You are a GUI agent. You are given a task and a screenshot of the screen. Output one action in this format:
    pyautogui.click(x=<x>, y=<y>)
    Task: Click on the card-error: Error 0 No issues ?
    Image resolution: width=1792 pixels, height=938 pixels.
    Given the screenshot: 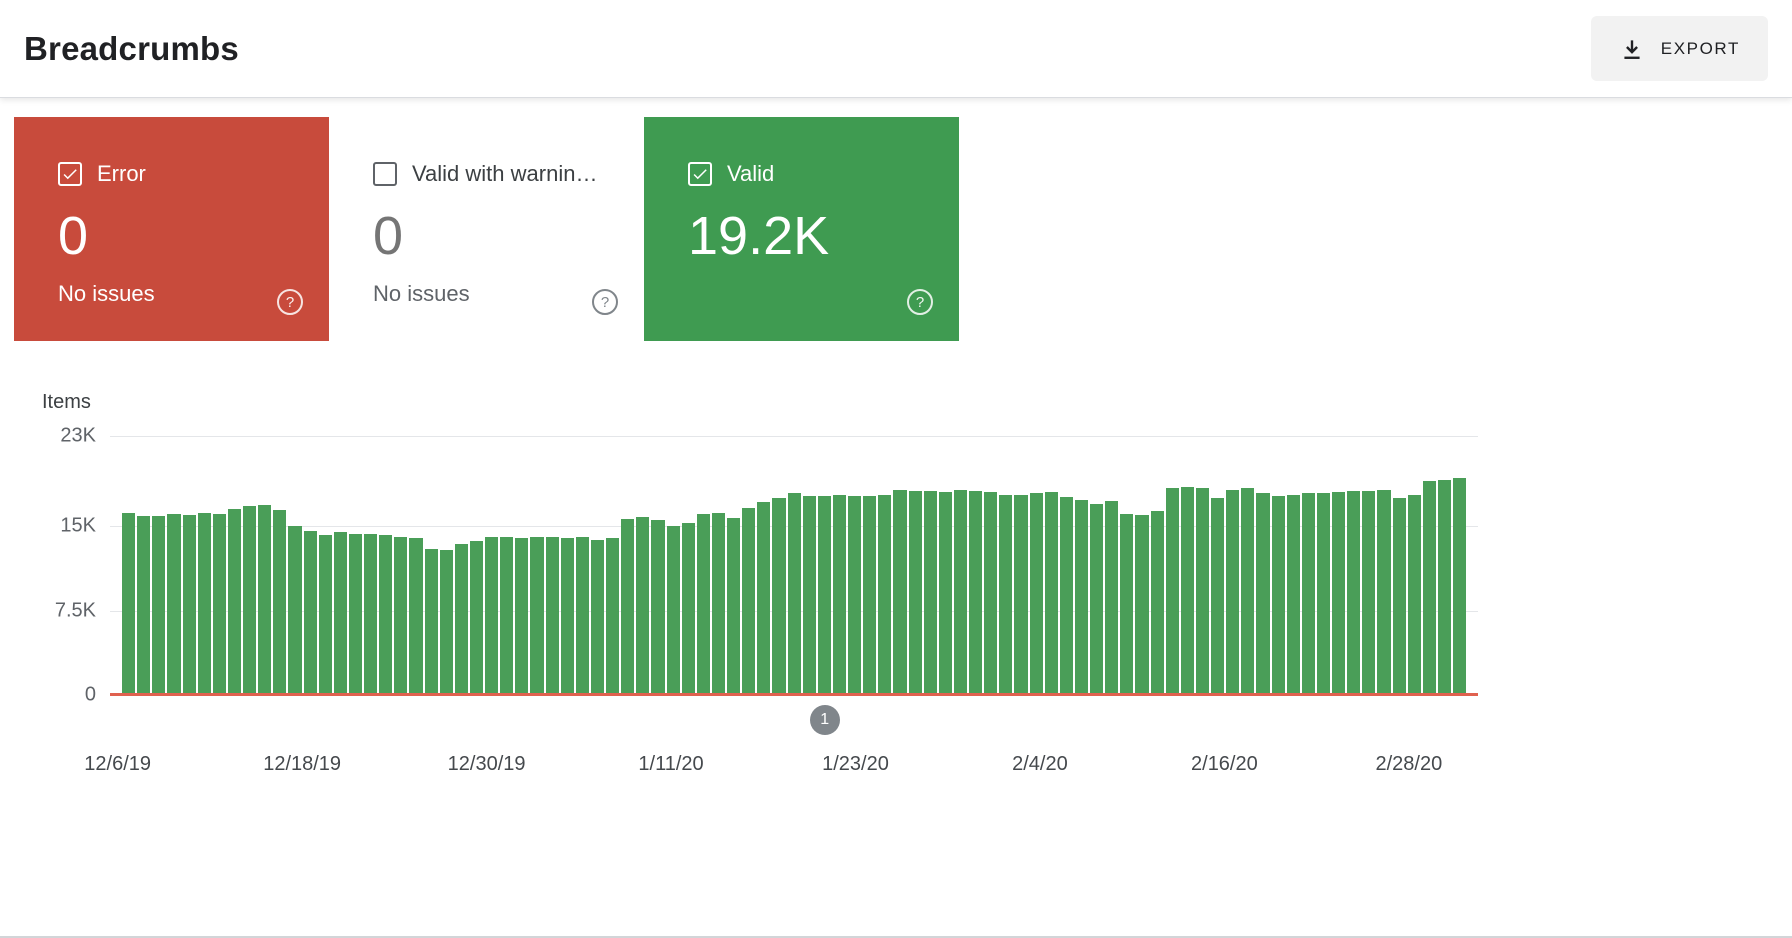 What is the action you would take?
    pyautogui.click(x=171, y=229)
    